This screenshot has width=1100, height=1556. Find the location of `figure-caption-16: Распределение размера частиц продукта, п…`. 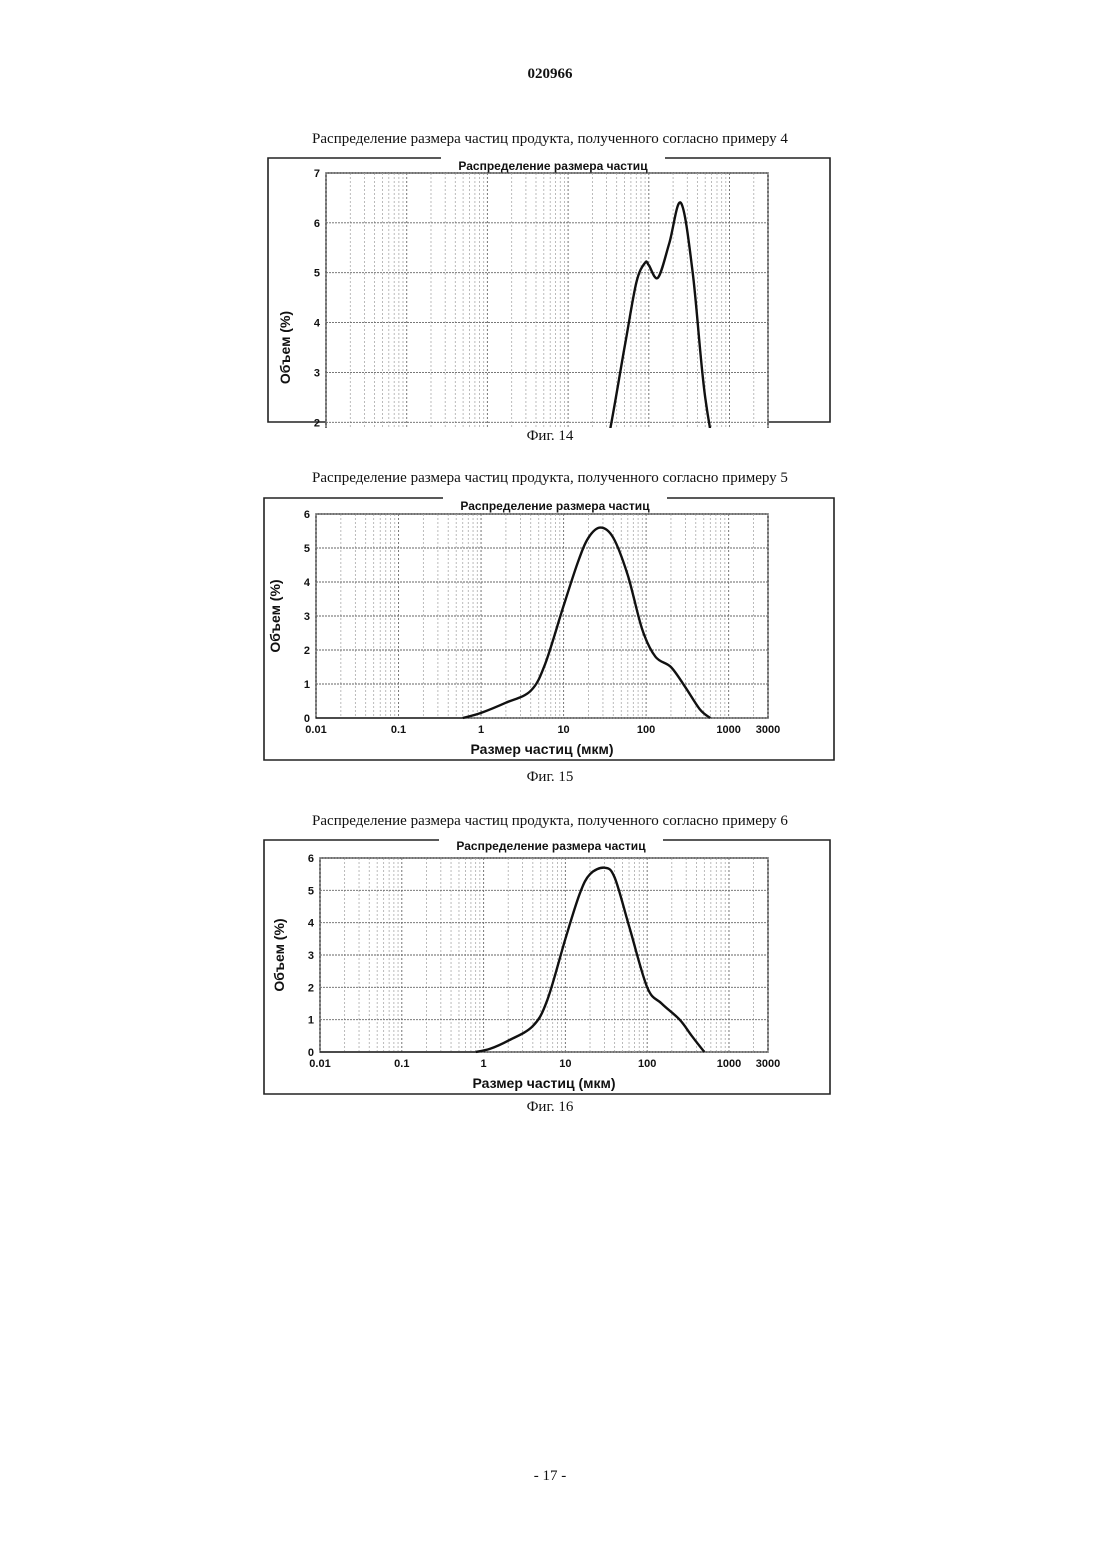

figure-caption-16: Распределение размера частиц продукта, п… is located at coordinates (550, 821).